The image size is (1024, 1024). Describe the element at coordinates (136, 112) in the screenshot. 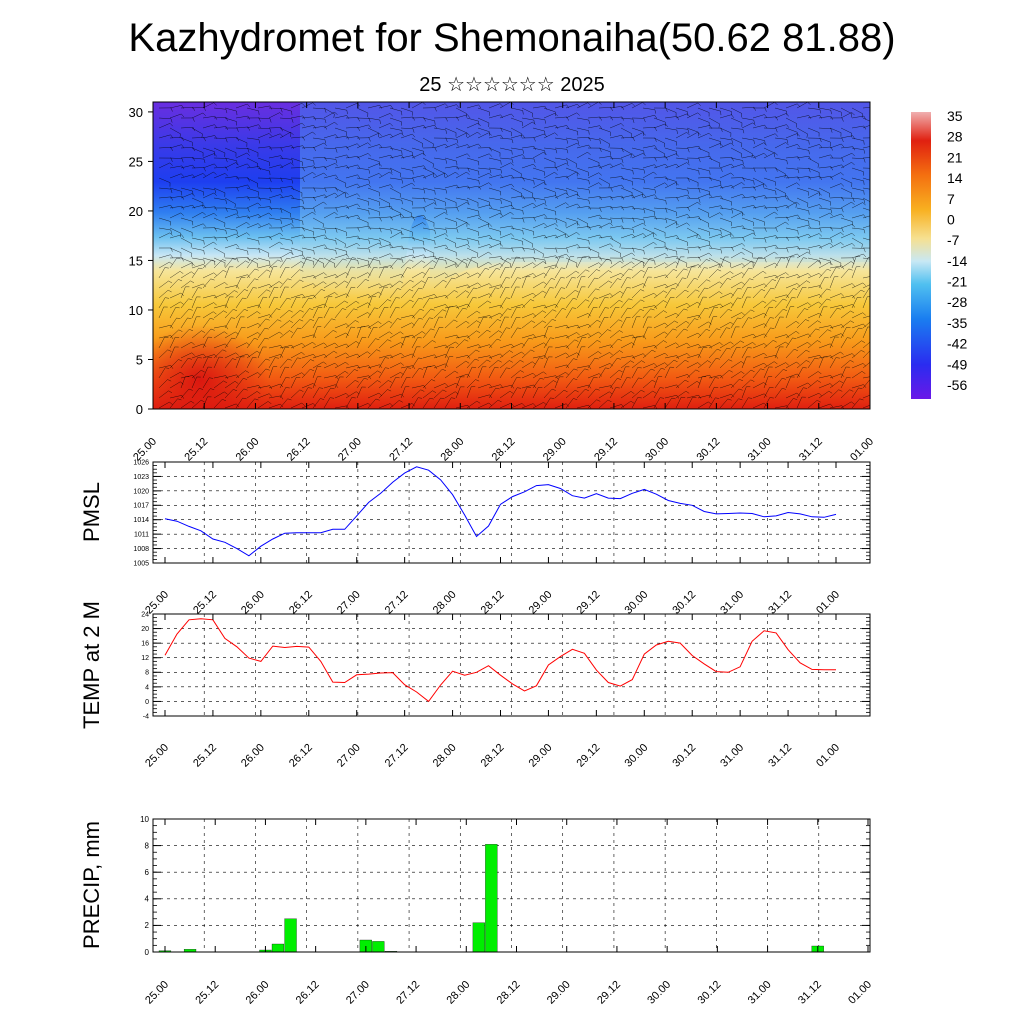

I see `cross-y-label: 30` at that location.